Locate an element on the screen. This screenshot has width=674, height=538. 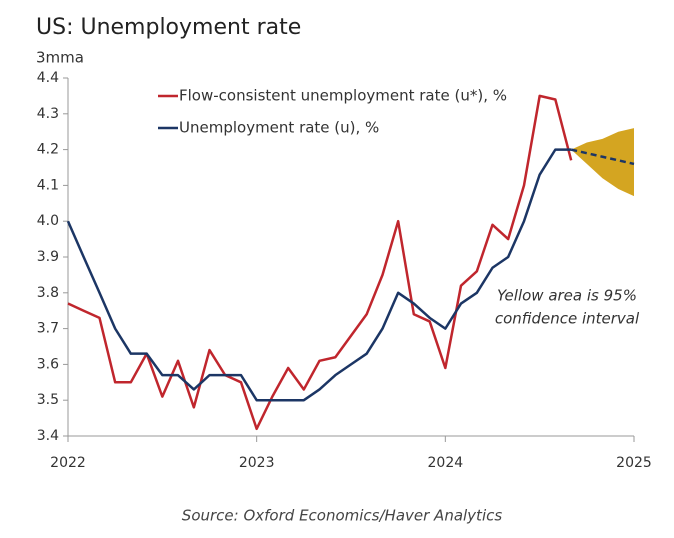
y-axis-label: 3mma is located at coordinates (60, 58).